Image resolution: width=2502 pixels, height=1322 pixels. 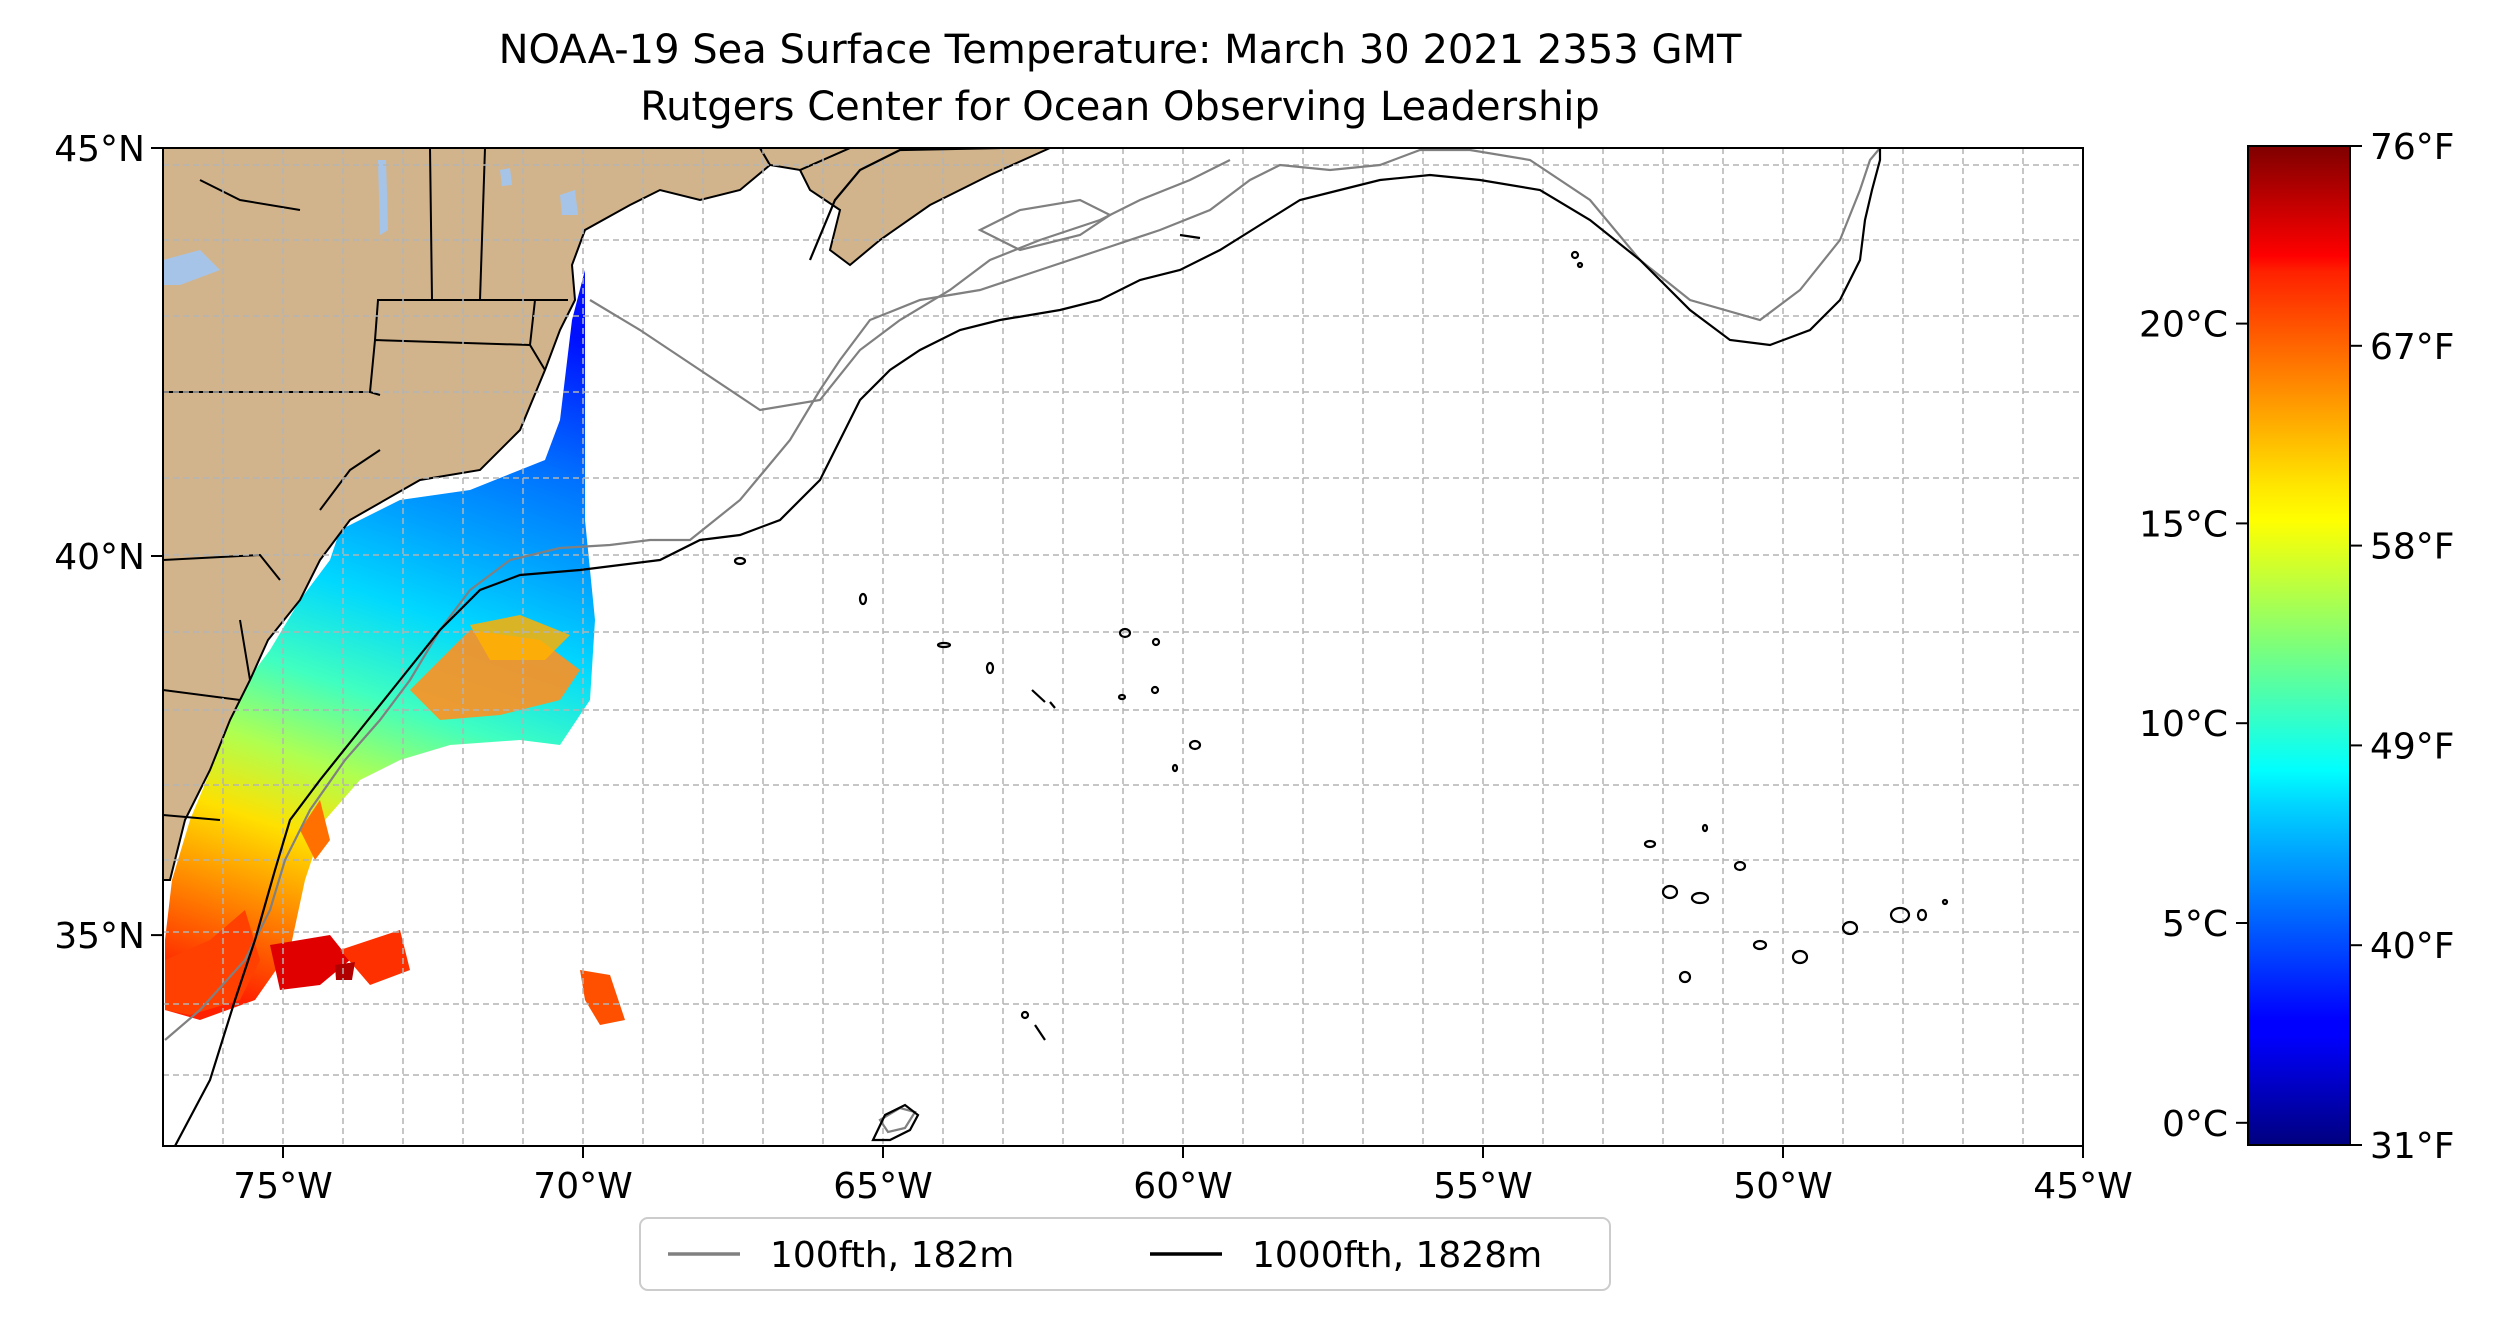 What do you see at coordinates (2195, 1124) in the screenshot?
I see `celsius-tick-label: 0°C` at bounding box center [2195, 1124].